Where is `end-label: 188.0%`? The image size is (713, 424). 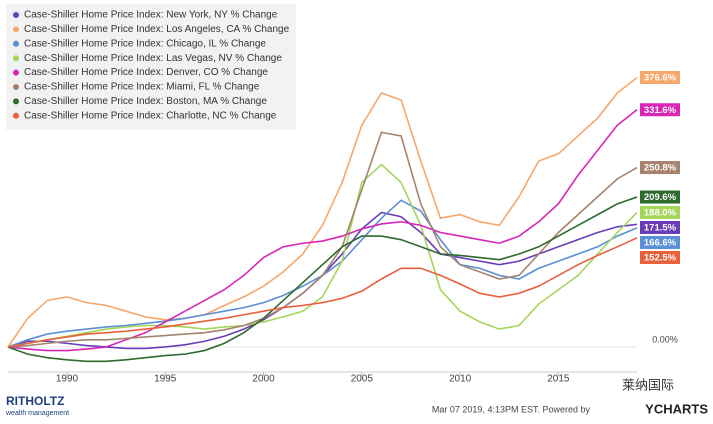
end-label: 188.0% is located at coordinates (660, 212).